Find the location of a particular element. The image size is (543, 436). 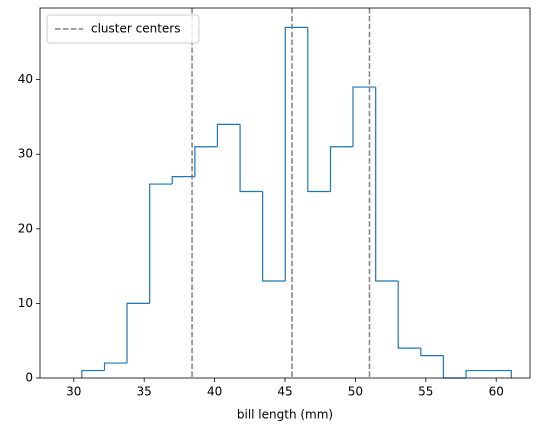

legend: cluster centers is located at coordinates (123, 29).